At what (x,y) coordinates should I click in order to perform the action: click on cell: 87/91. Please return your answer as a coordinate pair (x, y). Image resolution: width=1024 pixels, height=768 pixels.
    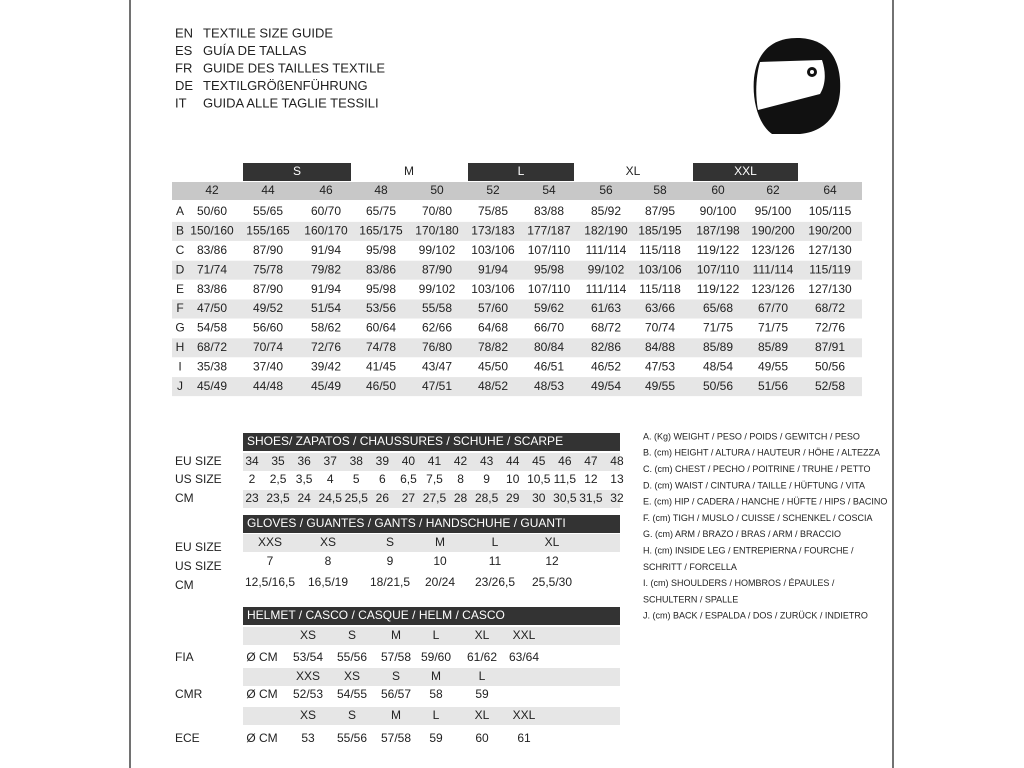
    Looking at the image, I should click on (830, 347).